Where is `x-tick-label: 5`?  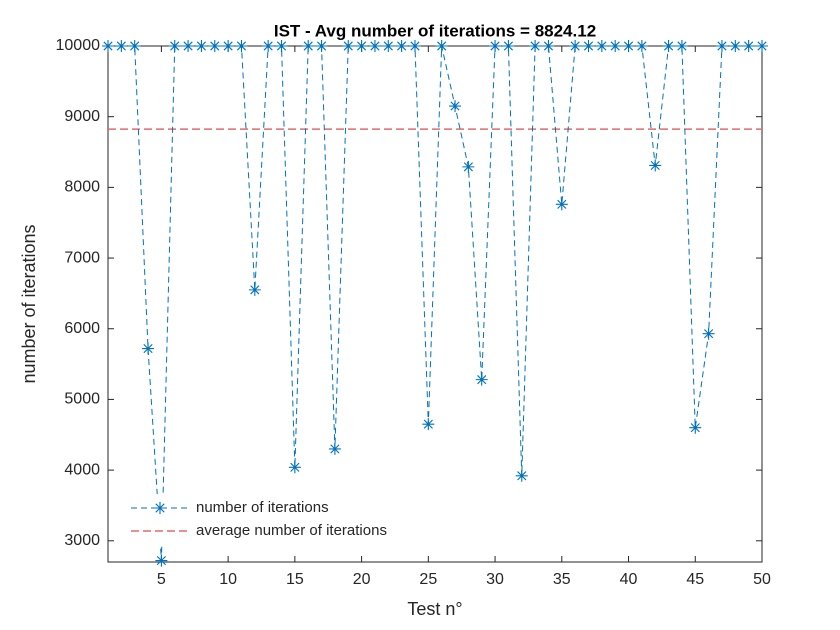
x-tick-label: 5 is located at coordinates (161, 579).